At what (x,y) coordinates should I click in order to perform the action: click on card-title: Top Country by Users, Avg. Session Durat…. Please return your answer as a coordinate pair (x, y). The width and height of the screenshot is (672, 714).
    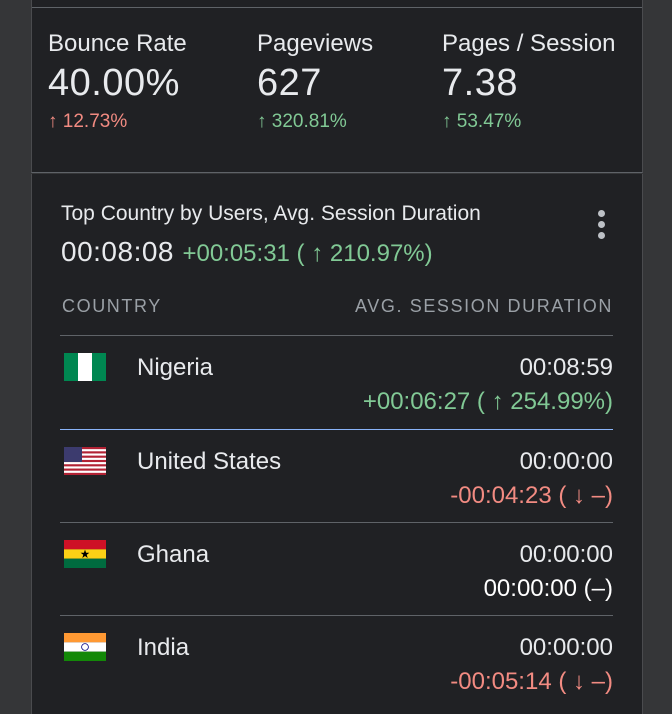
    Looking at the image, I should click on (271, 213).